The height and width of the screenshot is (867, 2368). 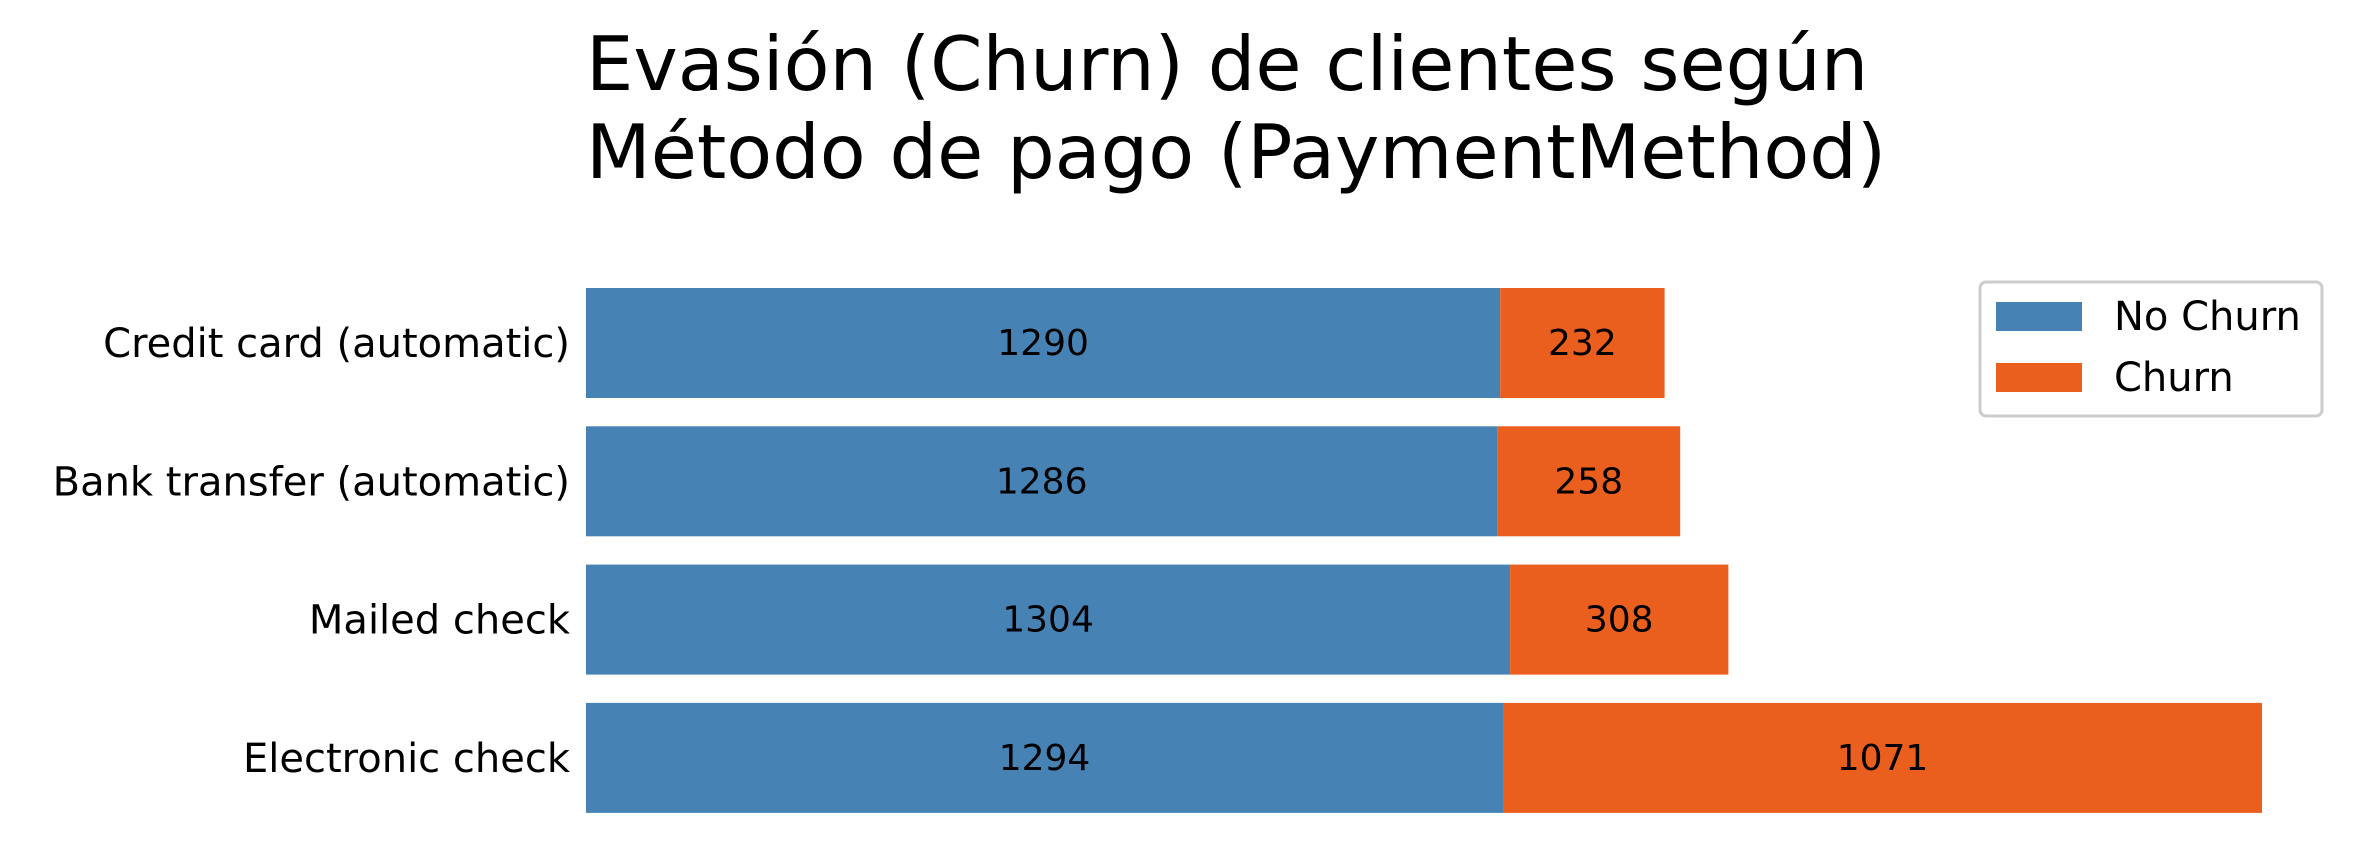 I want to click on bar-value-label: 1290, so click(x=1043, y=343).